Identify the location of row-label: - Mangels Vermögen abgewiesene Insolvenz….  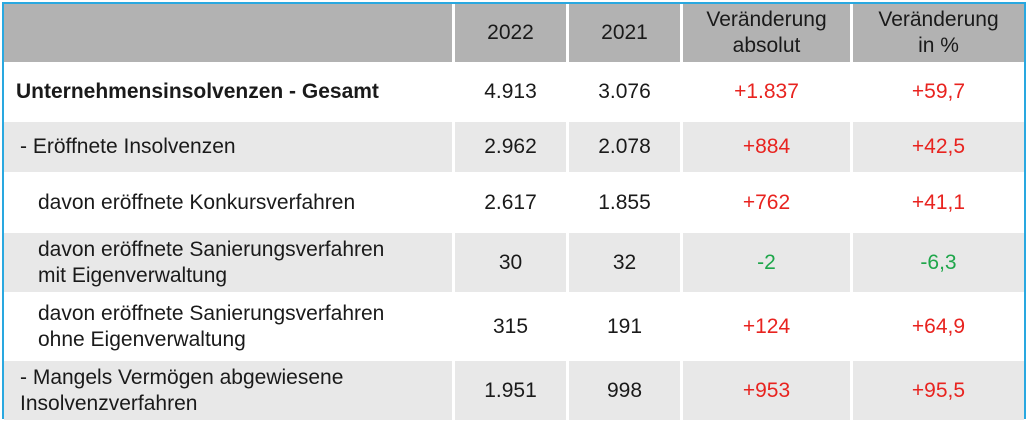
(229, 390).